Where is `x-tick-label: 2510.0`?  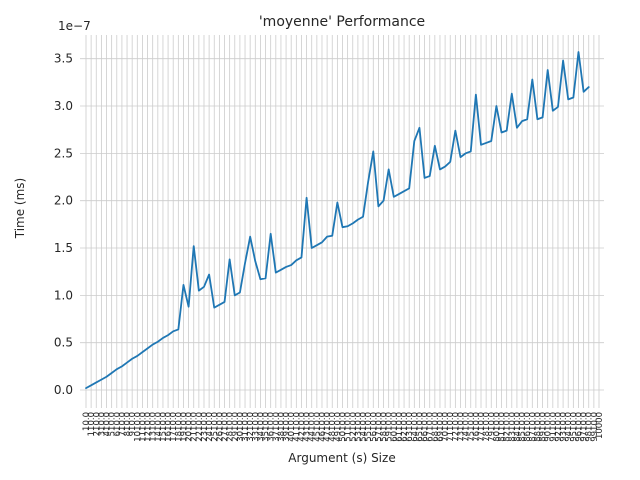 x-tick-label: 2510.0 is located at coordinates (215, 427).